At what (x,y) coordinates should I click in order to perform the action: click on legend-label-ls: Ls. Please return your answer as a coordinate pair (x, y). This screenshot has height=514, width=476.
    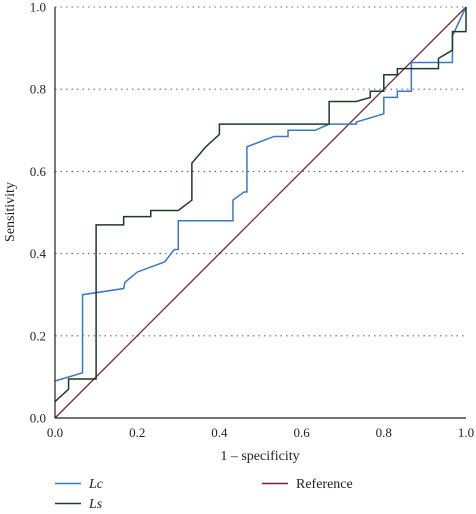
    Looking at the image, I should click on (95, 504).